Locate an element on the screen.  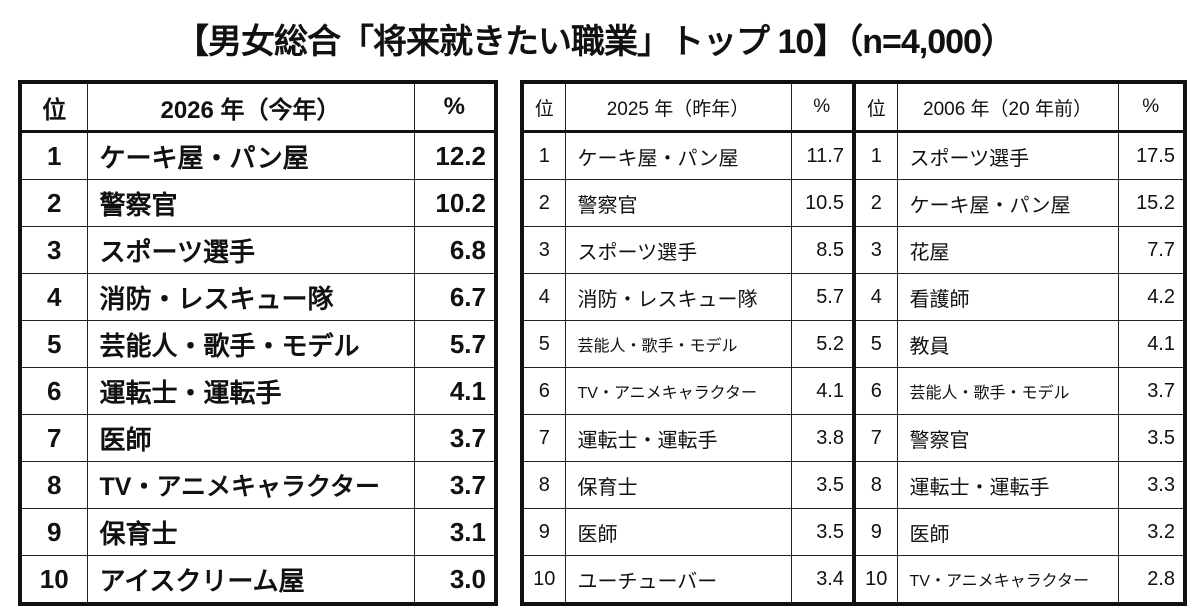
pct-cell: 3.8 is located at coordinates (822, 438).